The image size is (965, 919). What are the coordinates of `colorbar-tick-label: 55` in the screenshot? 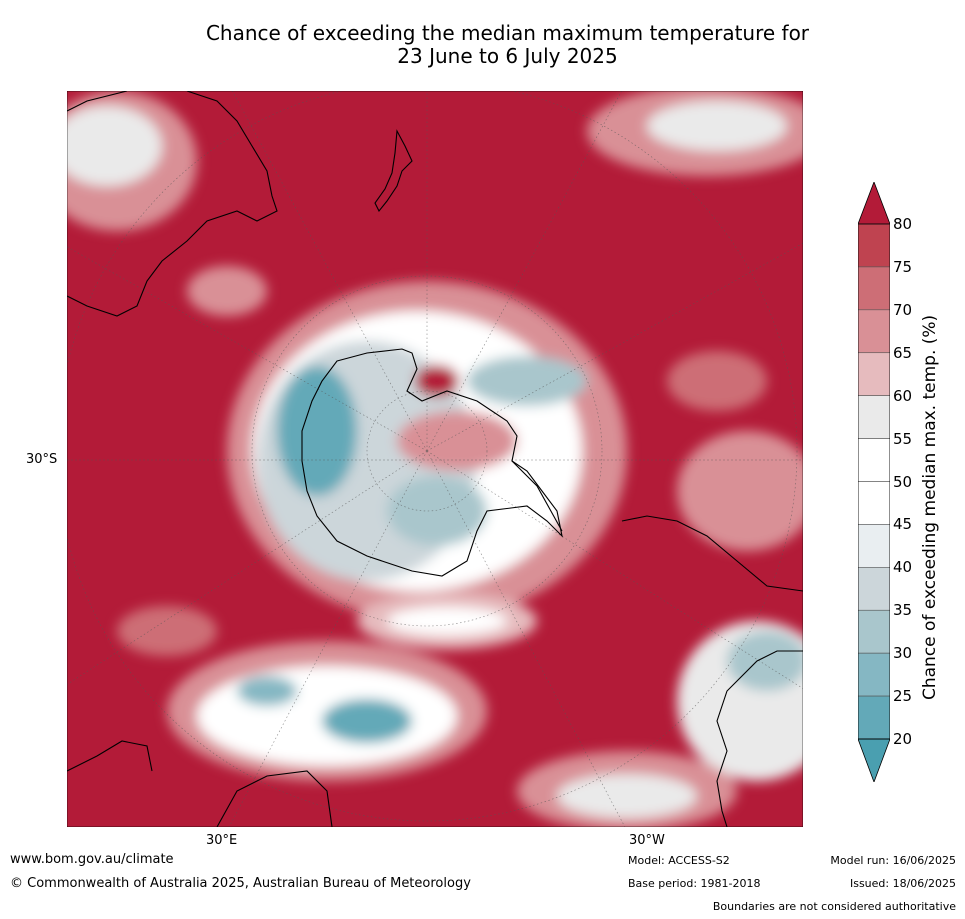 It's located at (903, 438).